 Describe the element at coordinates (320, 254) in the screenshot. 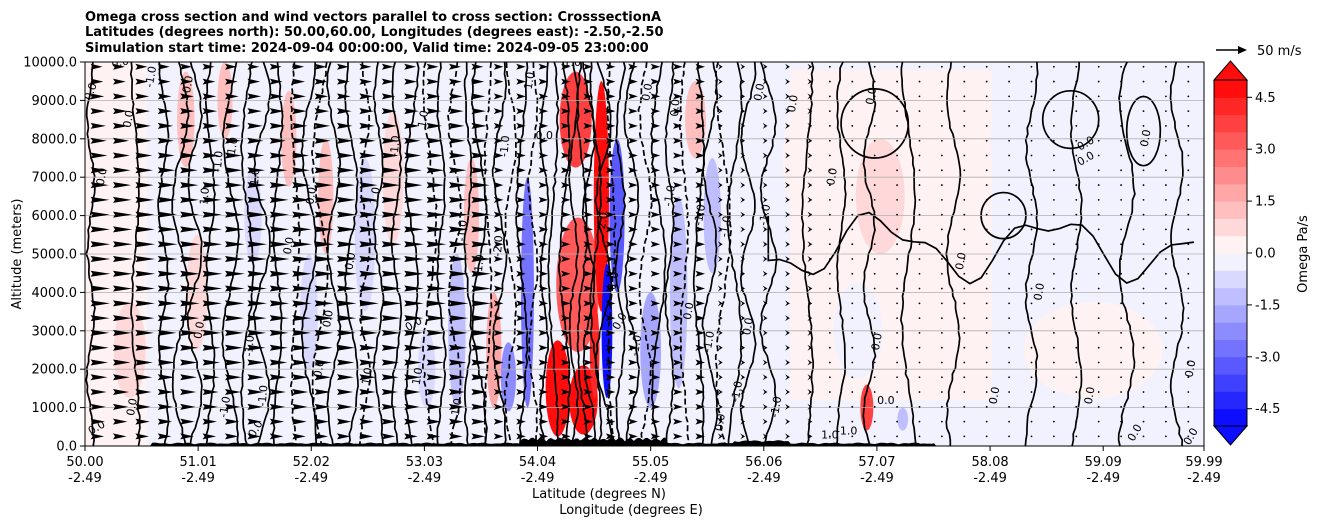

I see `contour-line-negative` at that location.